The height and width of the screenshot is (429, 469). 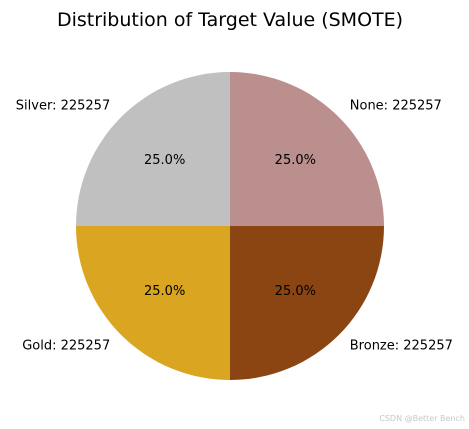 I want to click on percent-label-bronze: 25.0%, so click(x=295, y=291).